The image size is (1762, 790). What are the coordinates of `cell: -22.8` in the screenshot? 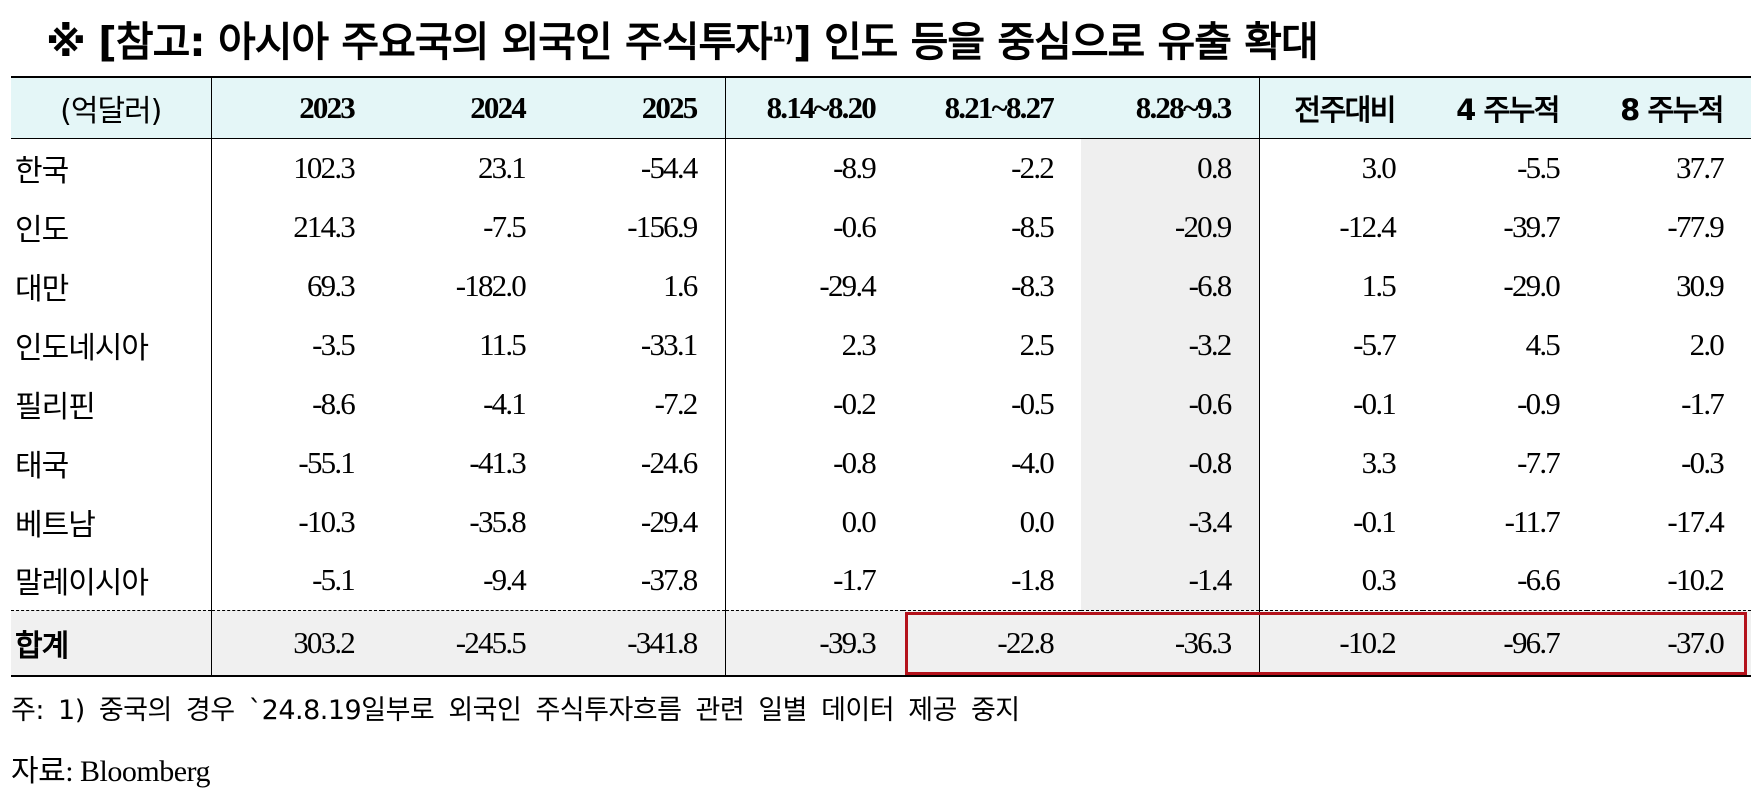 It's located at (992, 642).